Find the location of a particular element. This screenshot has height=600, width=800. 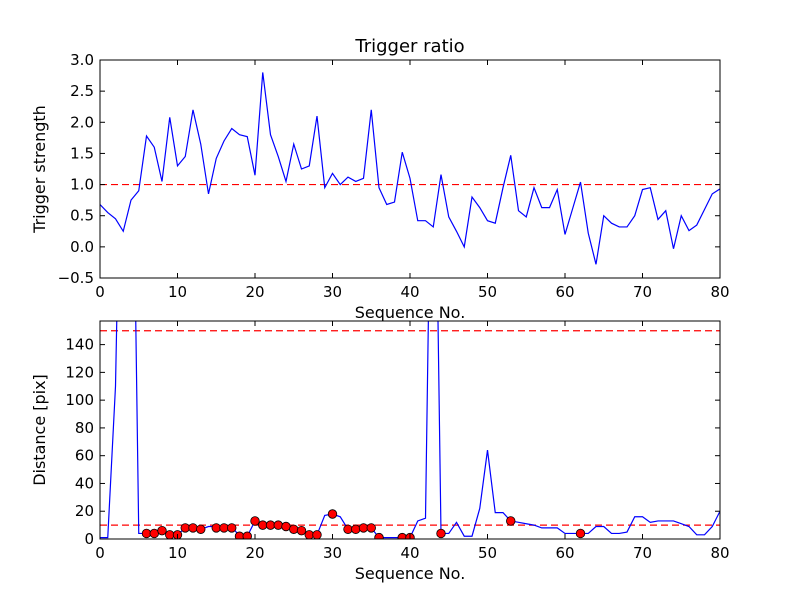

bottom-ytick-label-2: 40 is located at coordinates (84, 483).